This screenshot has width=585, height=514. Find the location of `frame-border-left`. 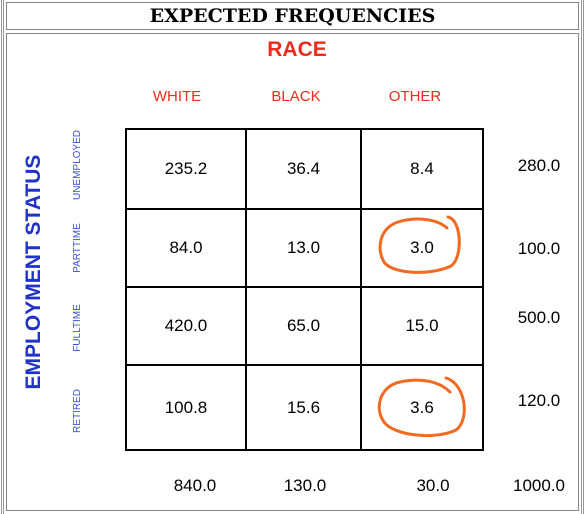

frame-border-left is located at coordinates (2, 257).